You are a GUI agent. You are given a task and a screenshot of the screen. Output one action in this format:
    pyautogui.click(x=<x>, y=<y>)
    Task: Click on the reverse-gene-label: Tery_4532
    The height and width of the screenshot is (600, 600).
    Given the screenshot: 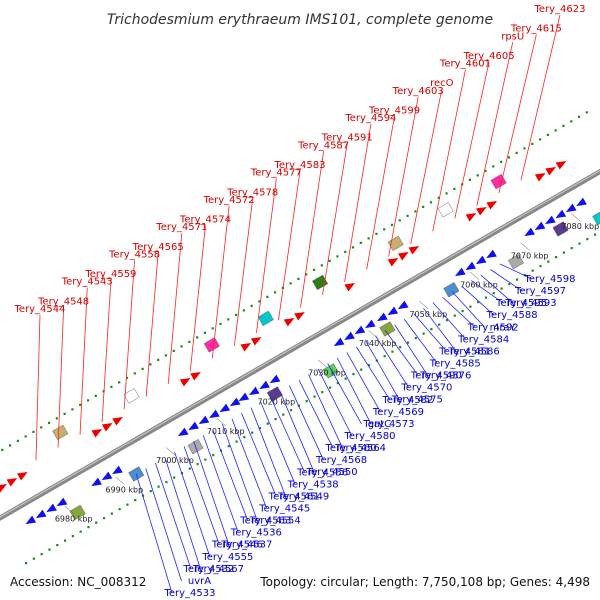 What is the action you would take?
    pyautogui.click(x=208, y=569)
    